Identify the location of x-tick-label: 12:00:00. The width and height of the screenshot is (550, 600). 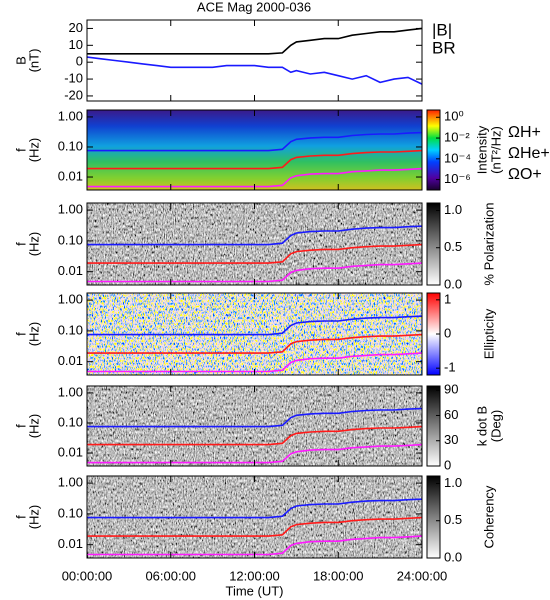
(254, 575).